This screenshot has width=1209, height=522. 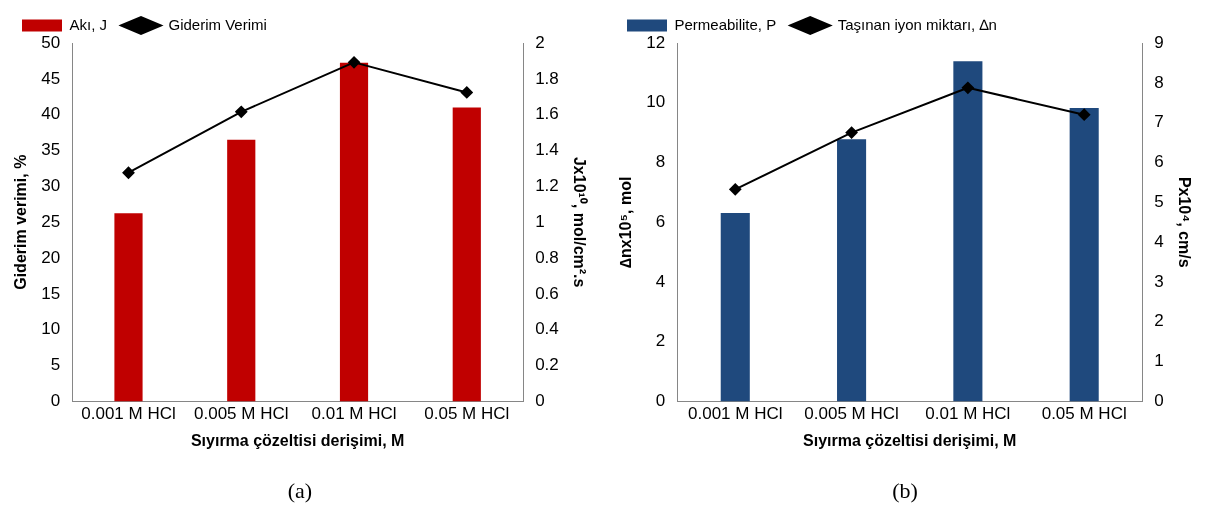 What do you see at coordinates (1159, 241) in the screenshot?
I see `y2-tick-label: 4` at bounding box center [1159, 241].